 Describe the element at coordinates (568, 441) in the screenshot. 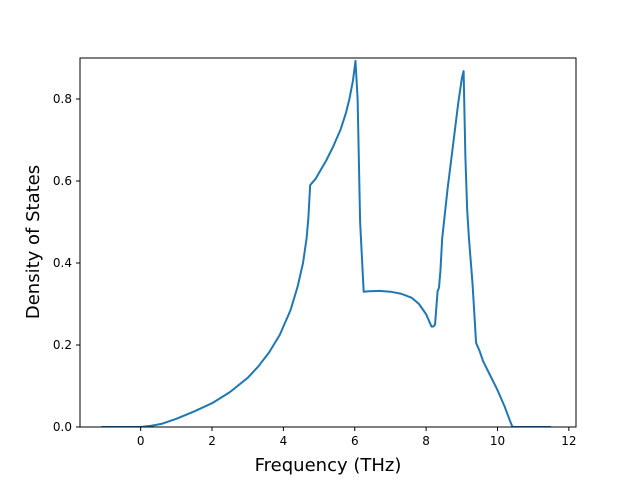

I see `x-tick-label: 12` at that location.